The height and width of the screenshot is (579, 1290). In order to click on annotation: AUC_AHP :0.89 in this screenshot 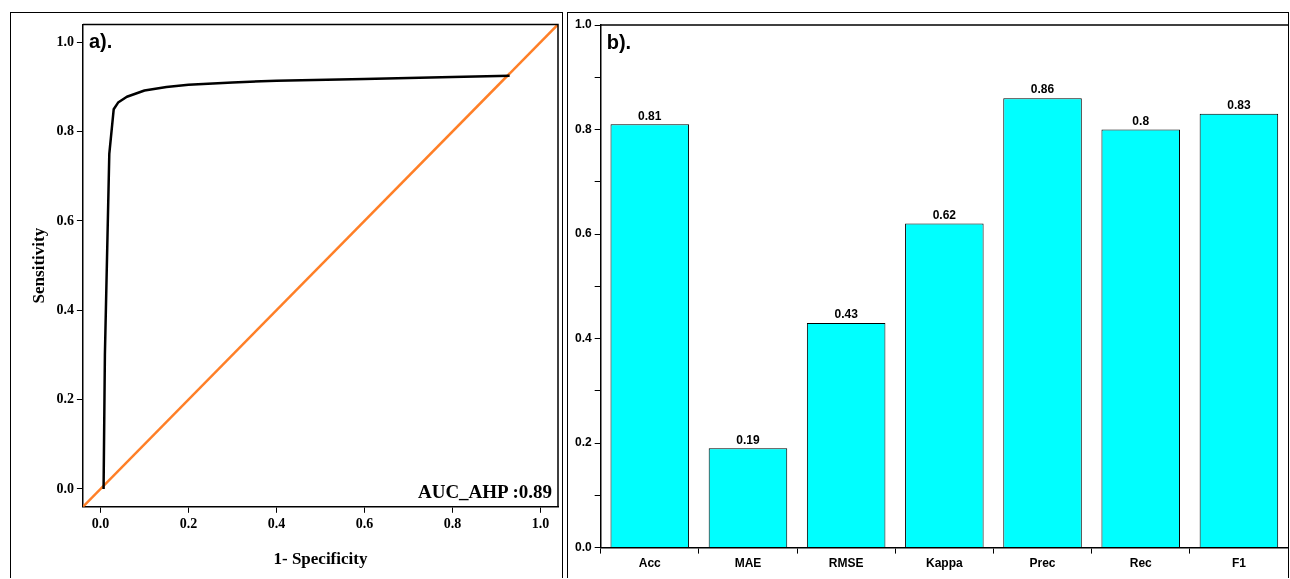, I will do `click(484, 492)`.